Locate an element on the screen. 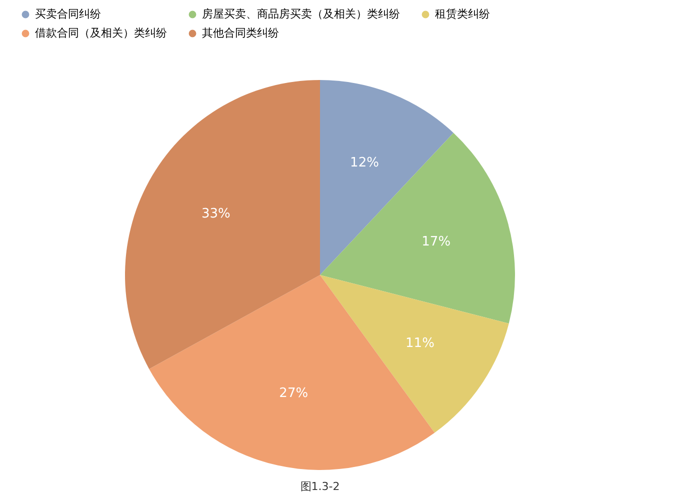 The width and height of the screenshot is (679, 502). data-label: 17% is located at coordinates (436, 242).